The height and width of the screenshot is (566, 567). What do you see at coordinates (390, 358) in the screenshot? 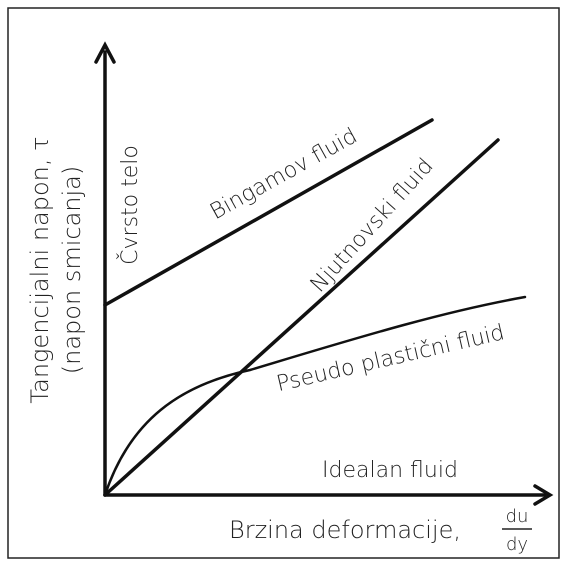
I see `pseudoplastic-label: Pseudo plastični fluid` at bounding box center [390, 358].